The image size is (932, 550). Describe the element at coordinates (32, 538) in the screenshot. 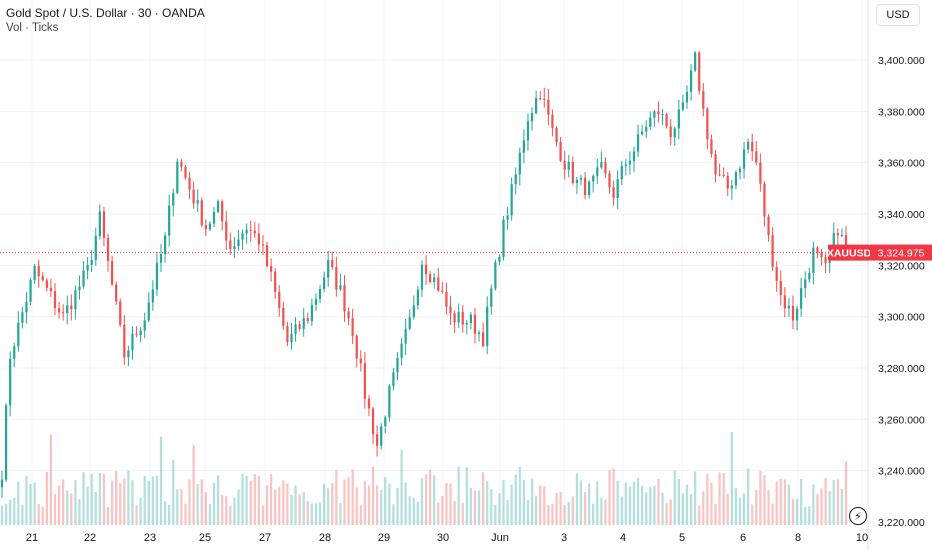

I see `time-tick-label: 21` at that location.